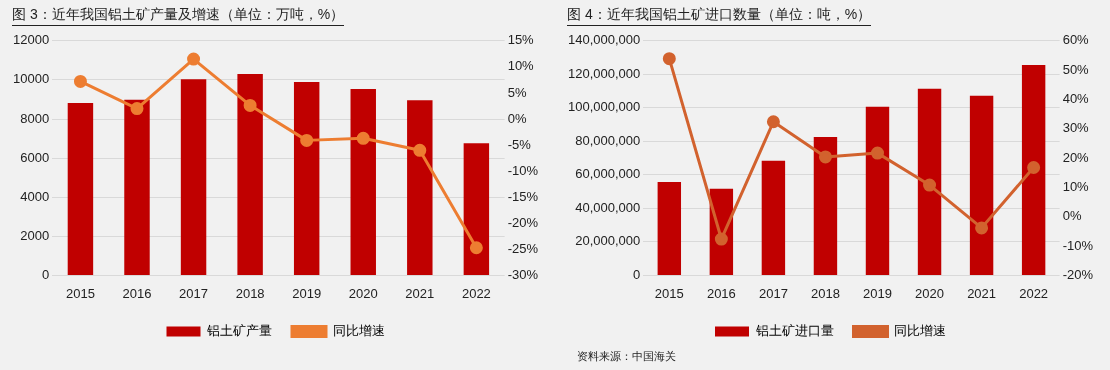  Describe the element at coordinates (178, 16) in the screenshot. I see `chart-title: 图 3：近年我国铝土矿产量及增速（单位：万吨，%）` at that location.